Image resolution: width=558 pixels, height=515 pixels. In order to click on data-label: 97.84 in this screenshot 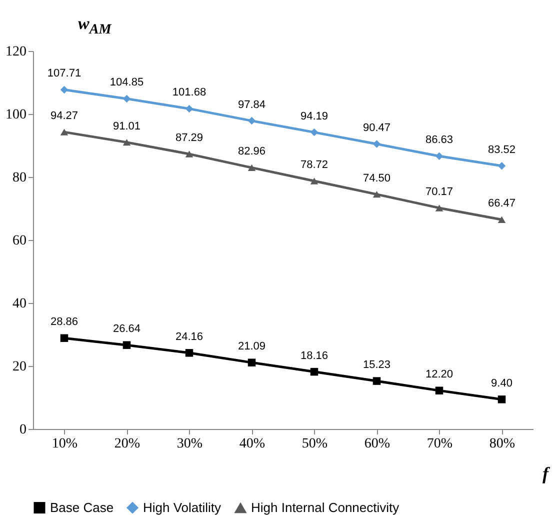, I will do `click(252, 104)`.